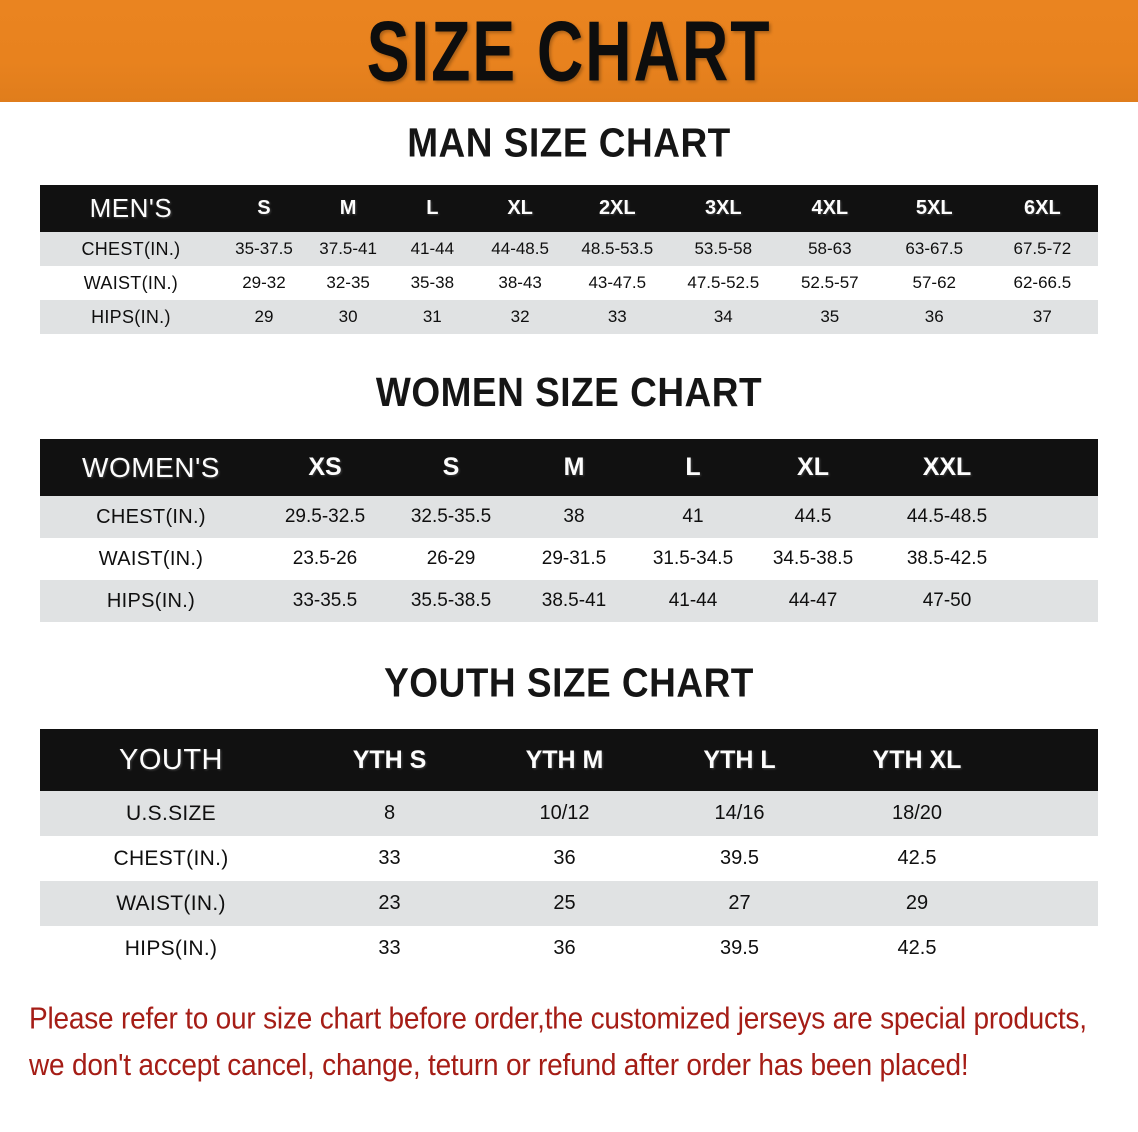 The image size is (1138, 1132). I want to click on table-cell: 23, so click(389, 903).